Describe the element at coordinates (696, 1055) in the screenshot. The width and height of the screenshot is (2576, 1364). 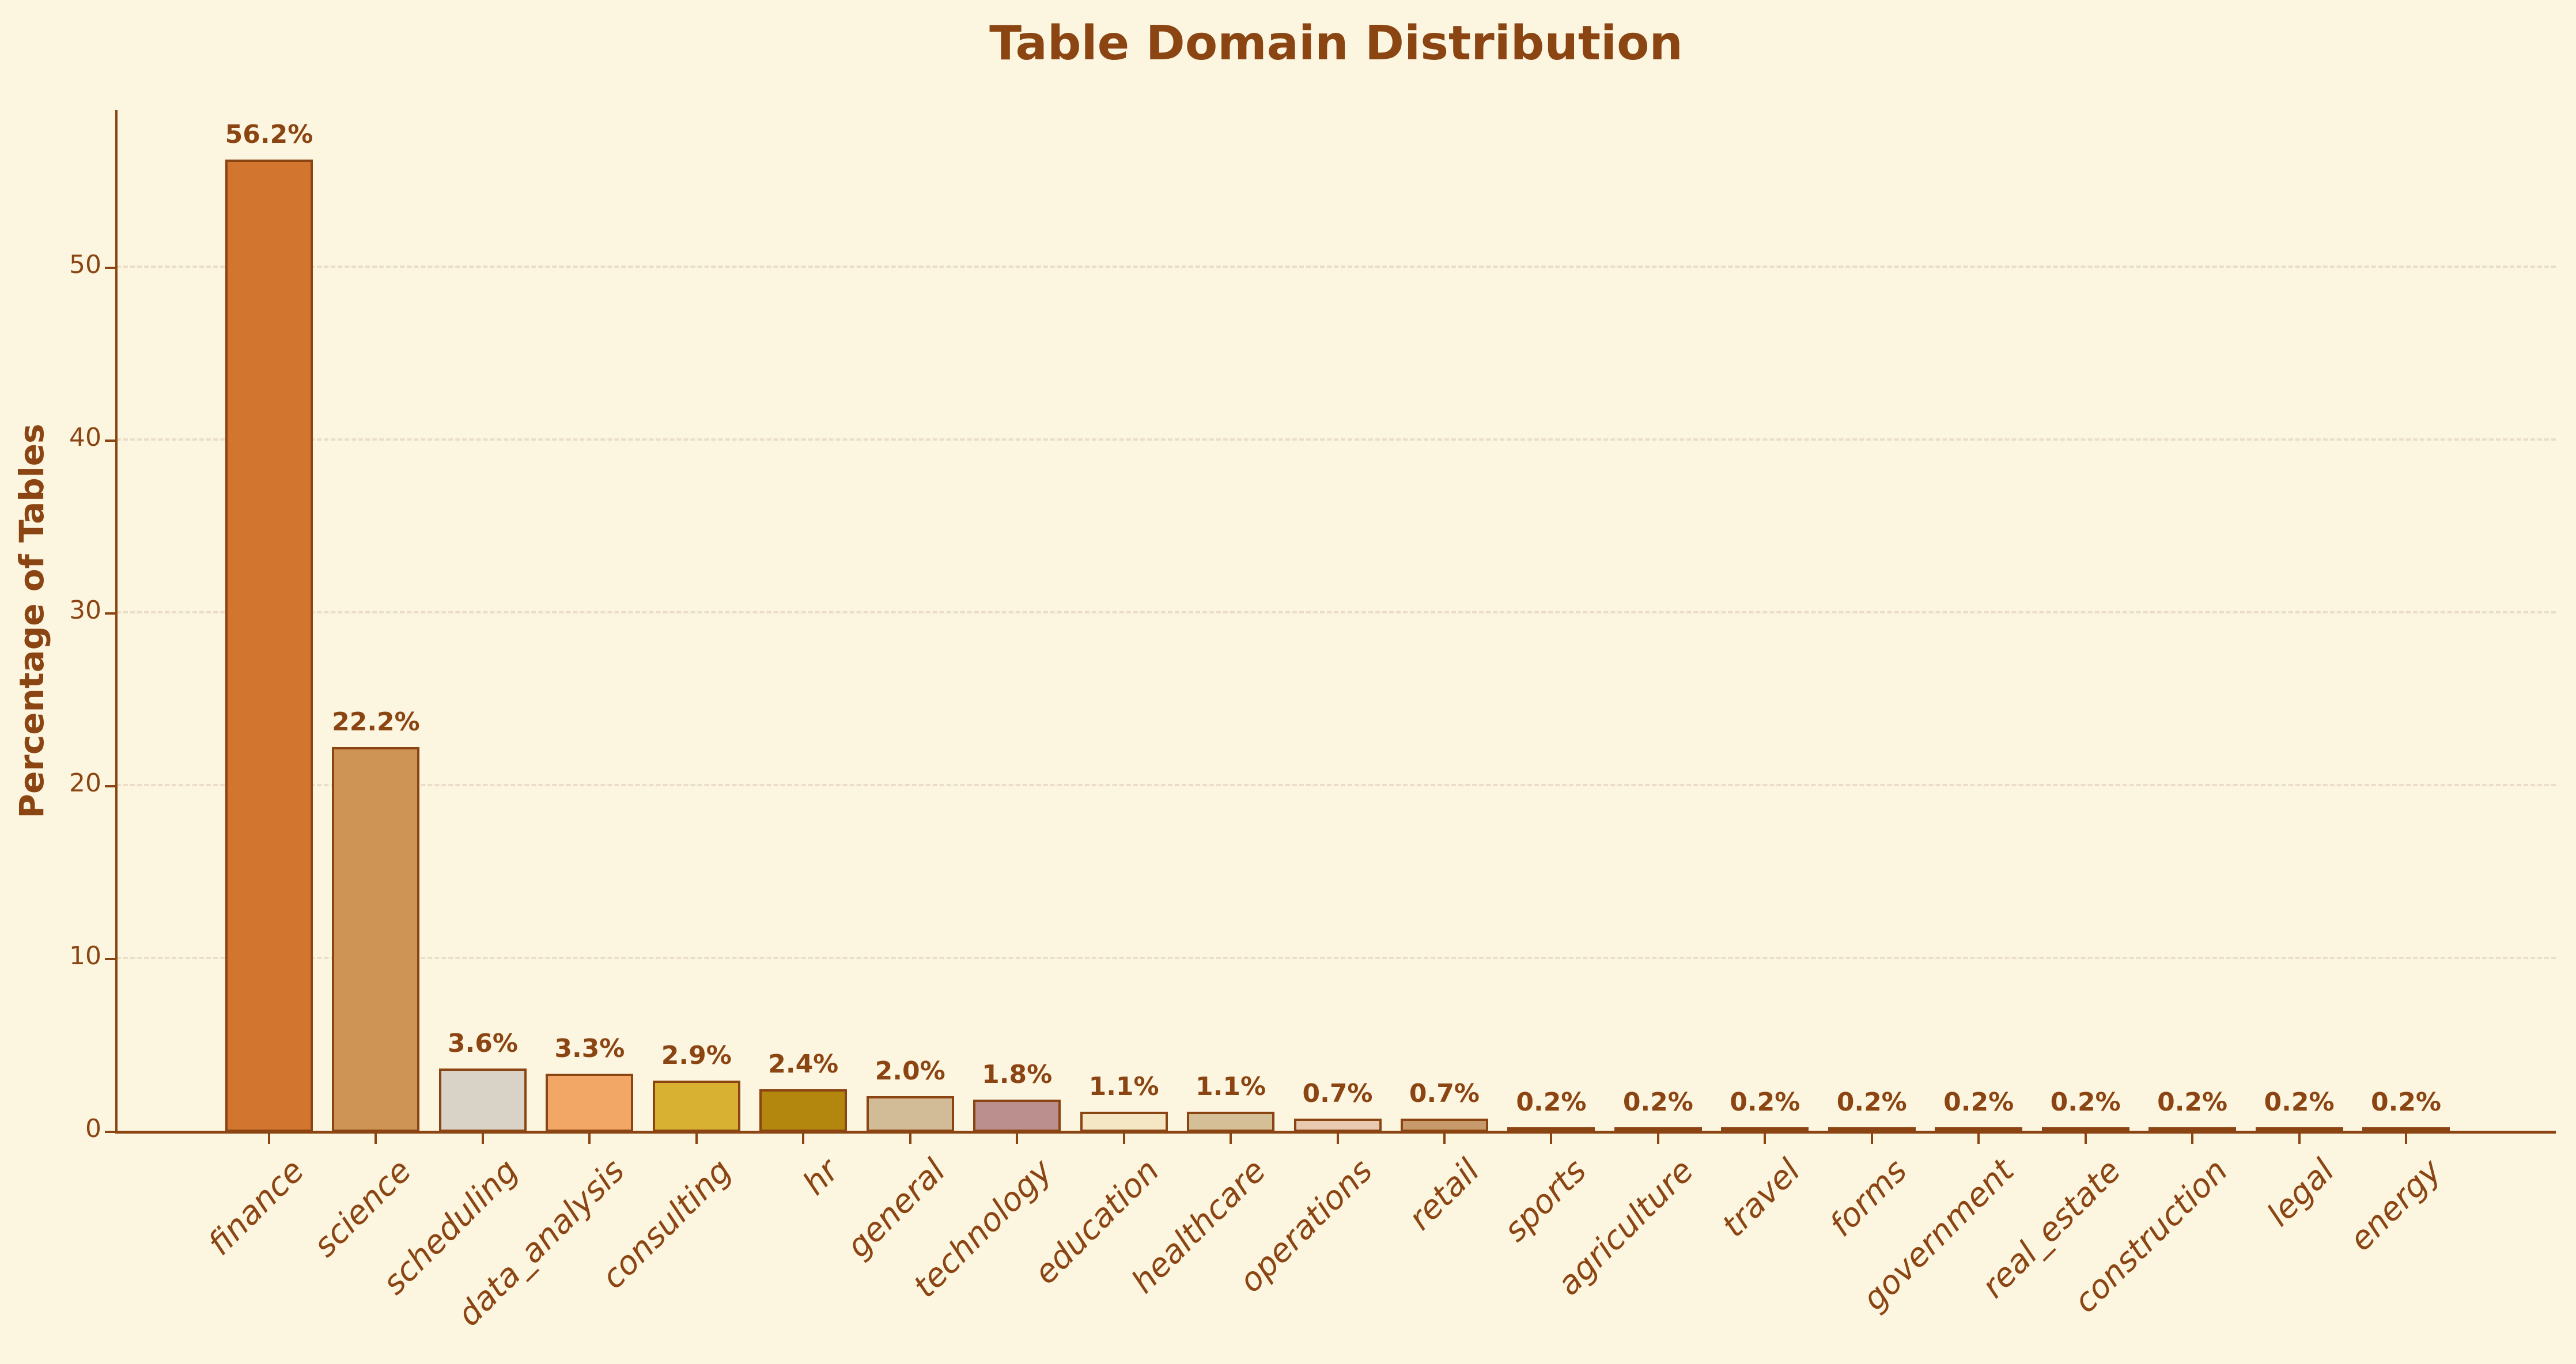
I see `bar-value-label: 2.9%` at that location.